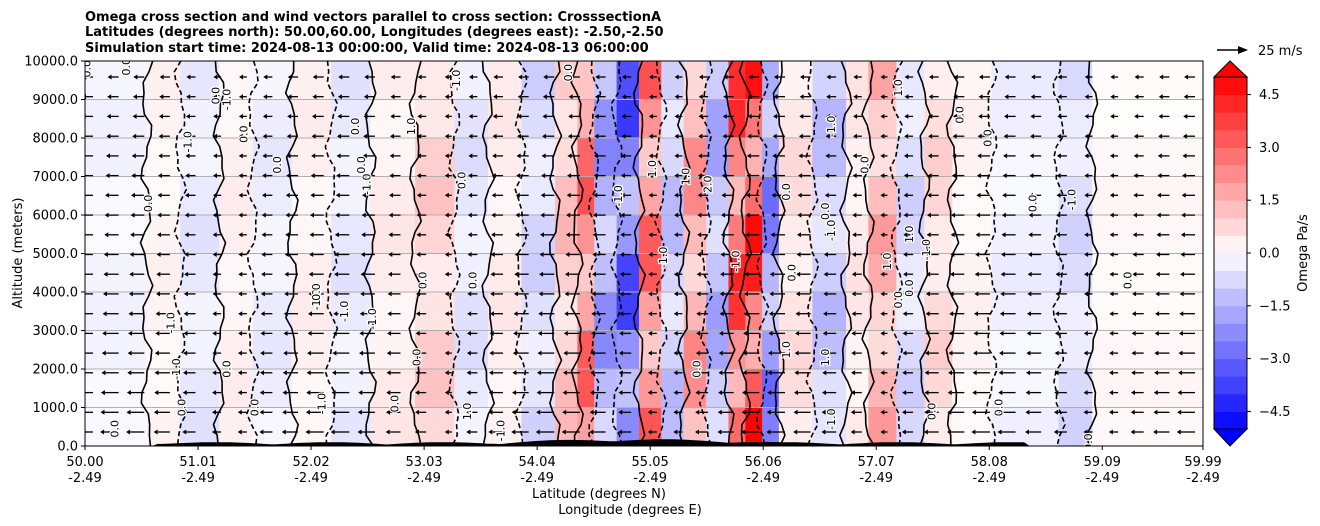  What do you see at coordinates (831, 230) in the screenshot?
I see `contour-label: -1.0` at bounding box center [831, 230].